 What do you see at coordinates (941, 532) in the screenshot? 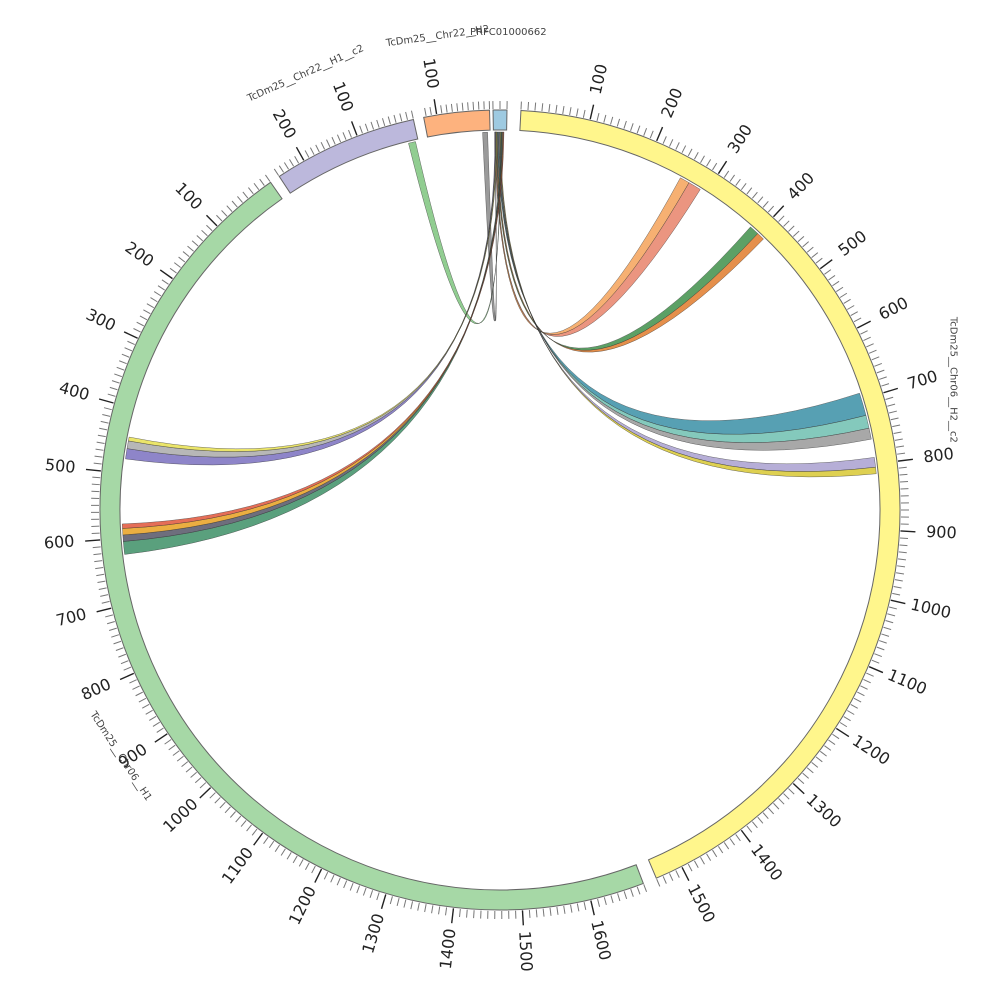
I see `tick-label: 900` at bounding box center [941, 532].